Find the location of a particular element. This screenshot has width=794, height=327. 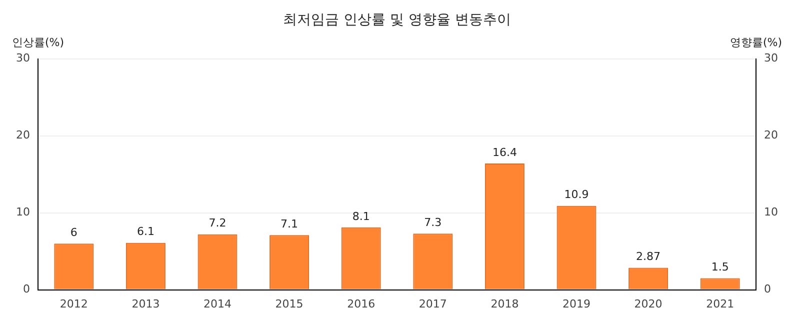

x-tick-label: 2014 is located at coordinates (218, 303).